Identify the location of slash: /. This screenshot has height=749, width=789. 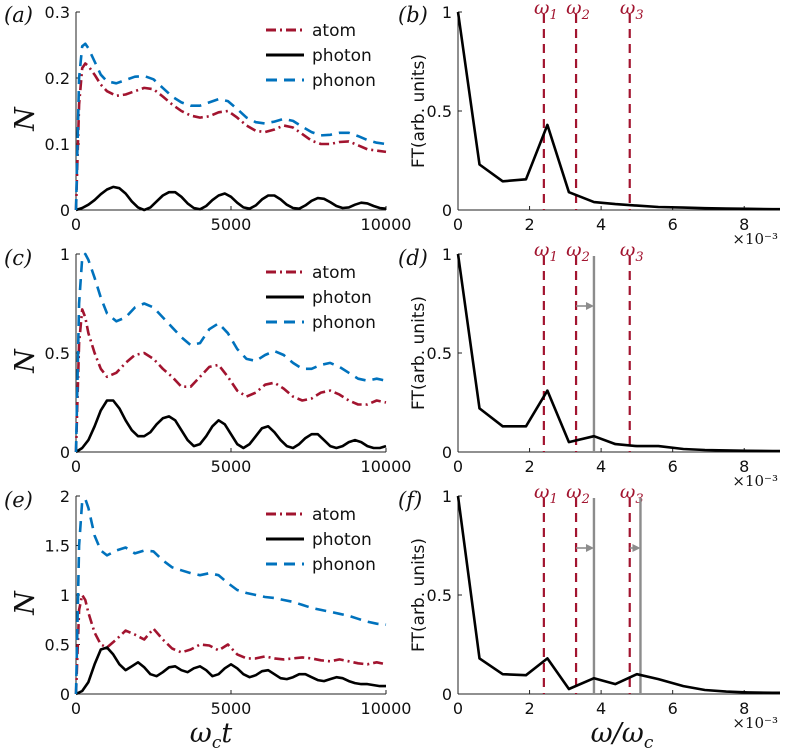
(617, 733).